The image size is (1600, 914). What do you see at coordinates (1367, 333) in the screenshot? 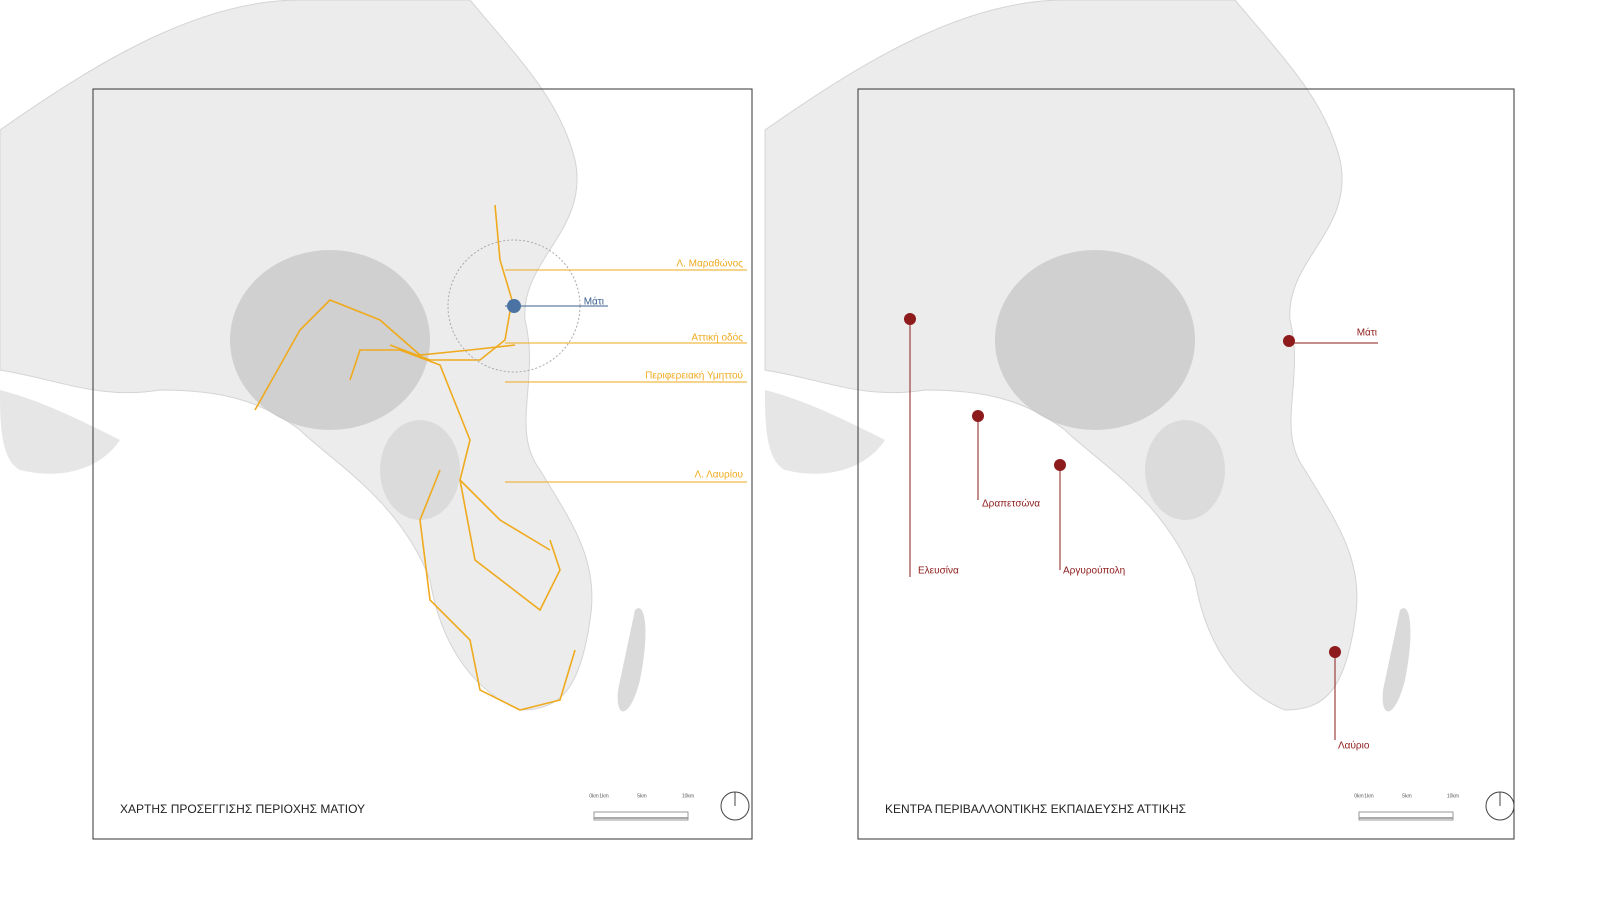
I see `place-label: Μάτι` at bounding box center [1367, 333].